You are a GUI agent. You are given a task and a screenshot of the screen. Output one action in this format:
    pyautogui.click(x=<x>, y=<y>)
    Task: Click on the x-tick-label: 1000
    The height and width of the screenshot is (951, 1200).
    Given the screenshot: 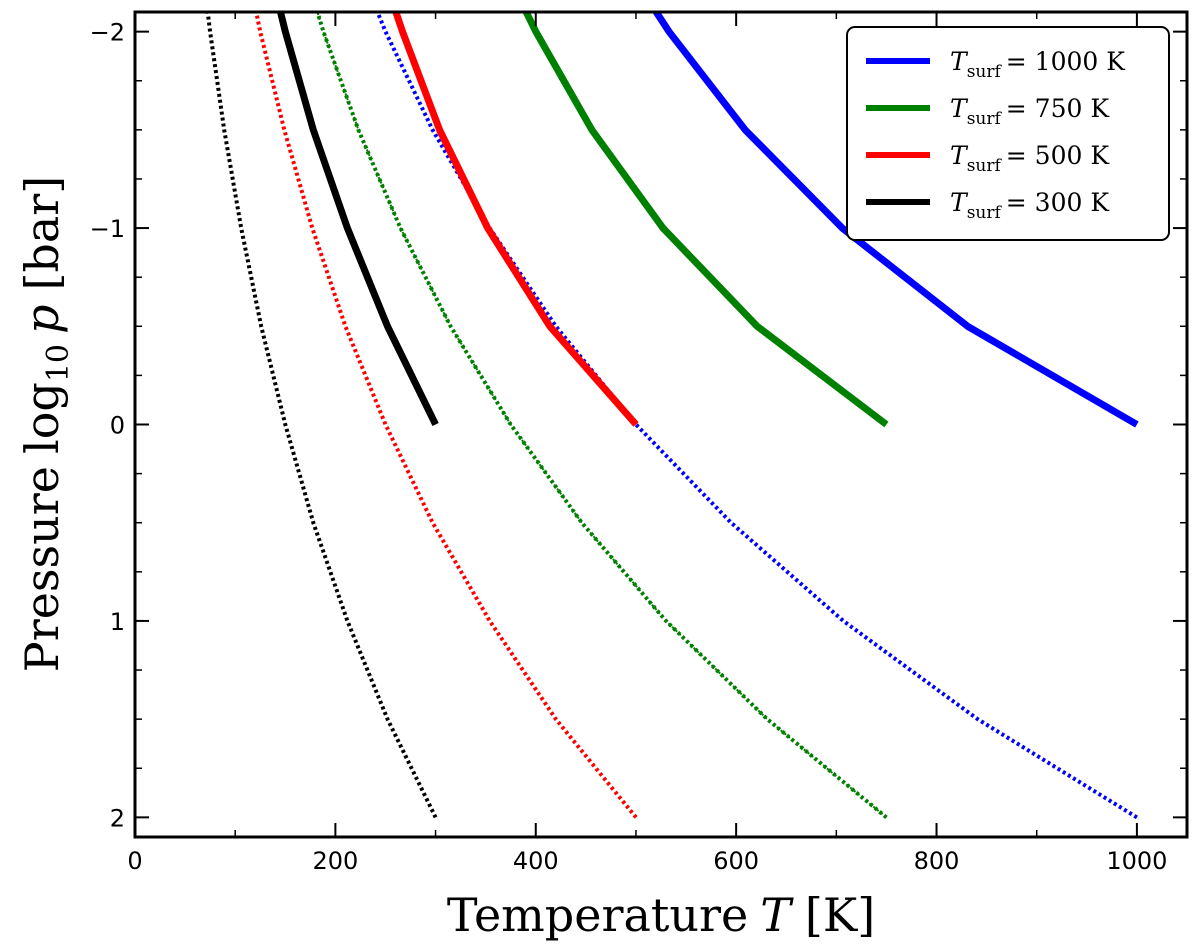 What is the action you would take?
    pyautogui.click(x=1136, y=861)
    